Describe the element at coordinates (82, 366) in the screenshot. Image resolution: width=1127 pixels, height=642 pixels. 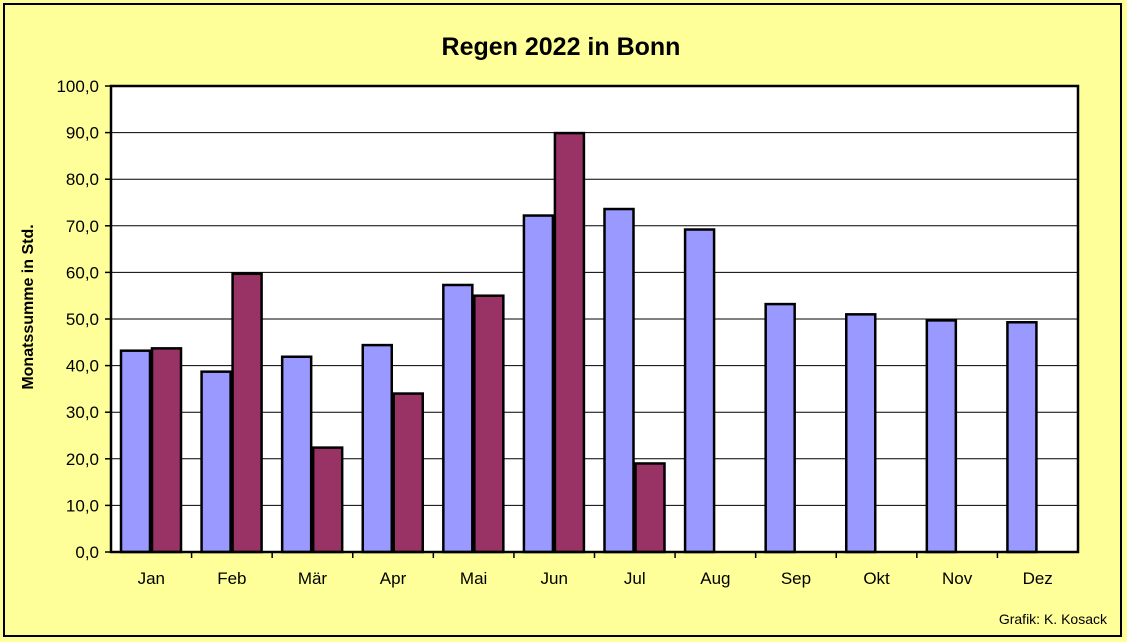
I see `y-tick-label: 40,0` at that location.